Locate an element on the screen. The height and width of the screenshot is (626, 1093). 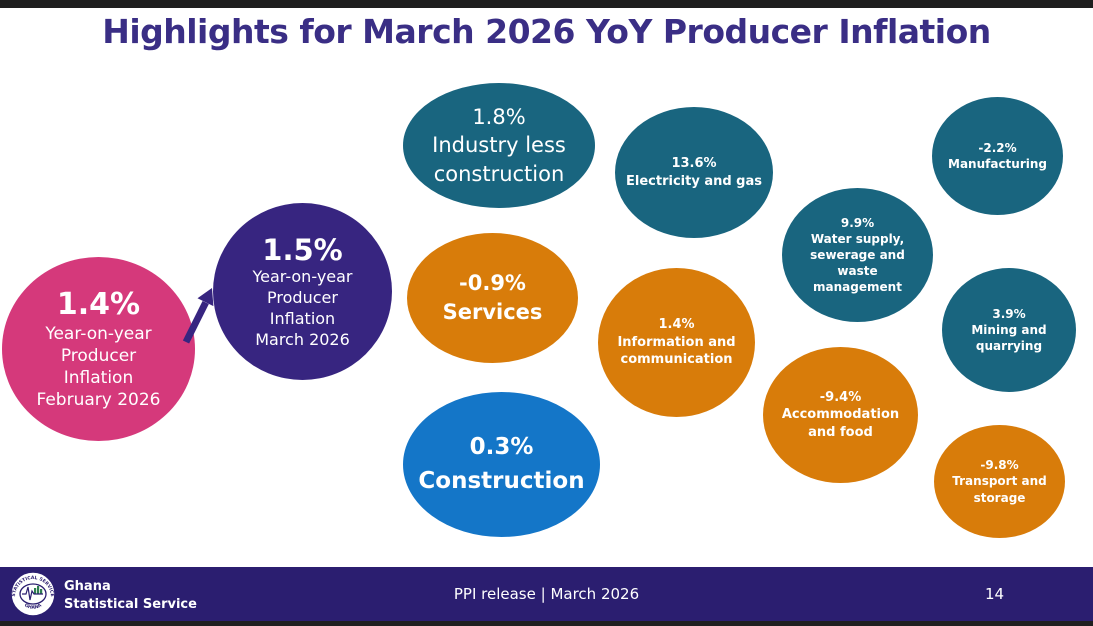
bubble-manufacturing: -2.2% Manufacturing is located at coordinates (997, 156).